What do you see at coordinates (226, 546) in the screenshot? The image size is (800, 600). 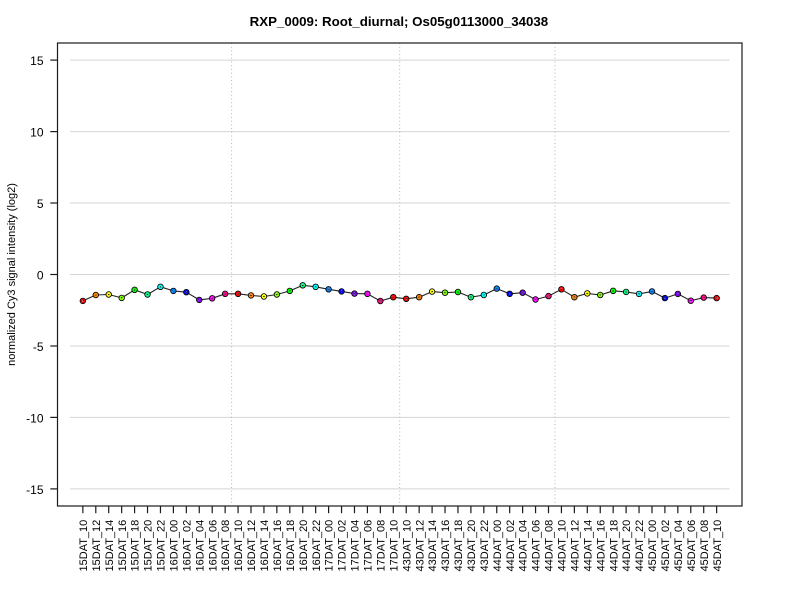 I see `svg-text: 16DAT_08` at bounding box center [226, 546].